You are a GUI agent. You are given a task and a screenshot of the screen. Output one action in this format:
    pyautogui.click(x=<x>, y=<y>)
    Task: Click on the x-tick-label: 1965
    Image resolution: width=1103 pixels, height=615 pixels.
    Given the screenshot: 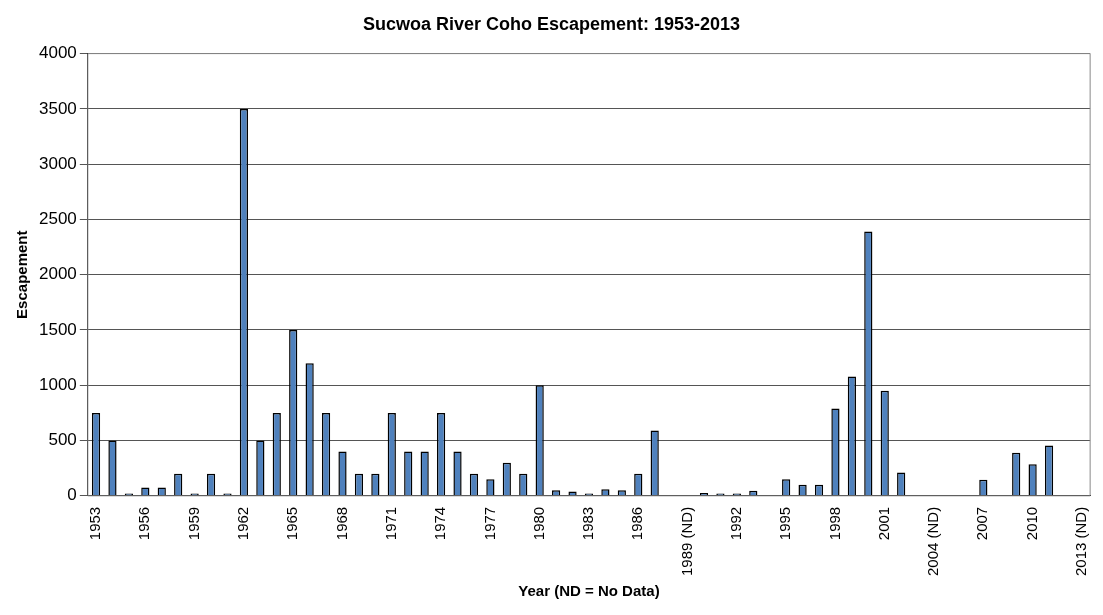 What is the action you would take?
    pyautogui.click(x=292, y=523)
    